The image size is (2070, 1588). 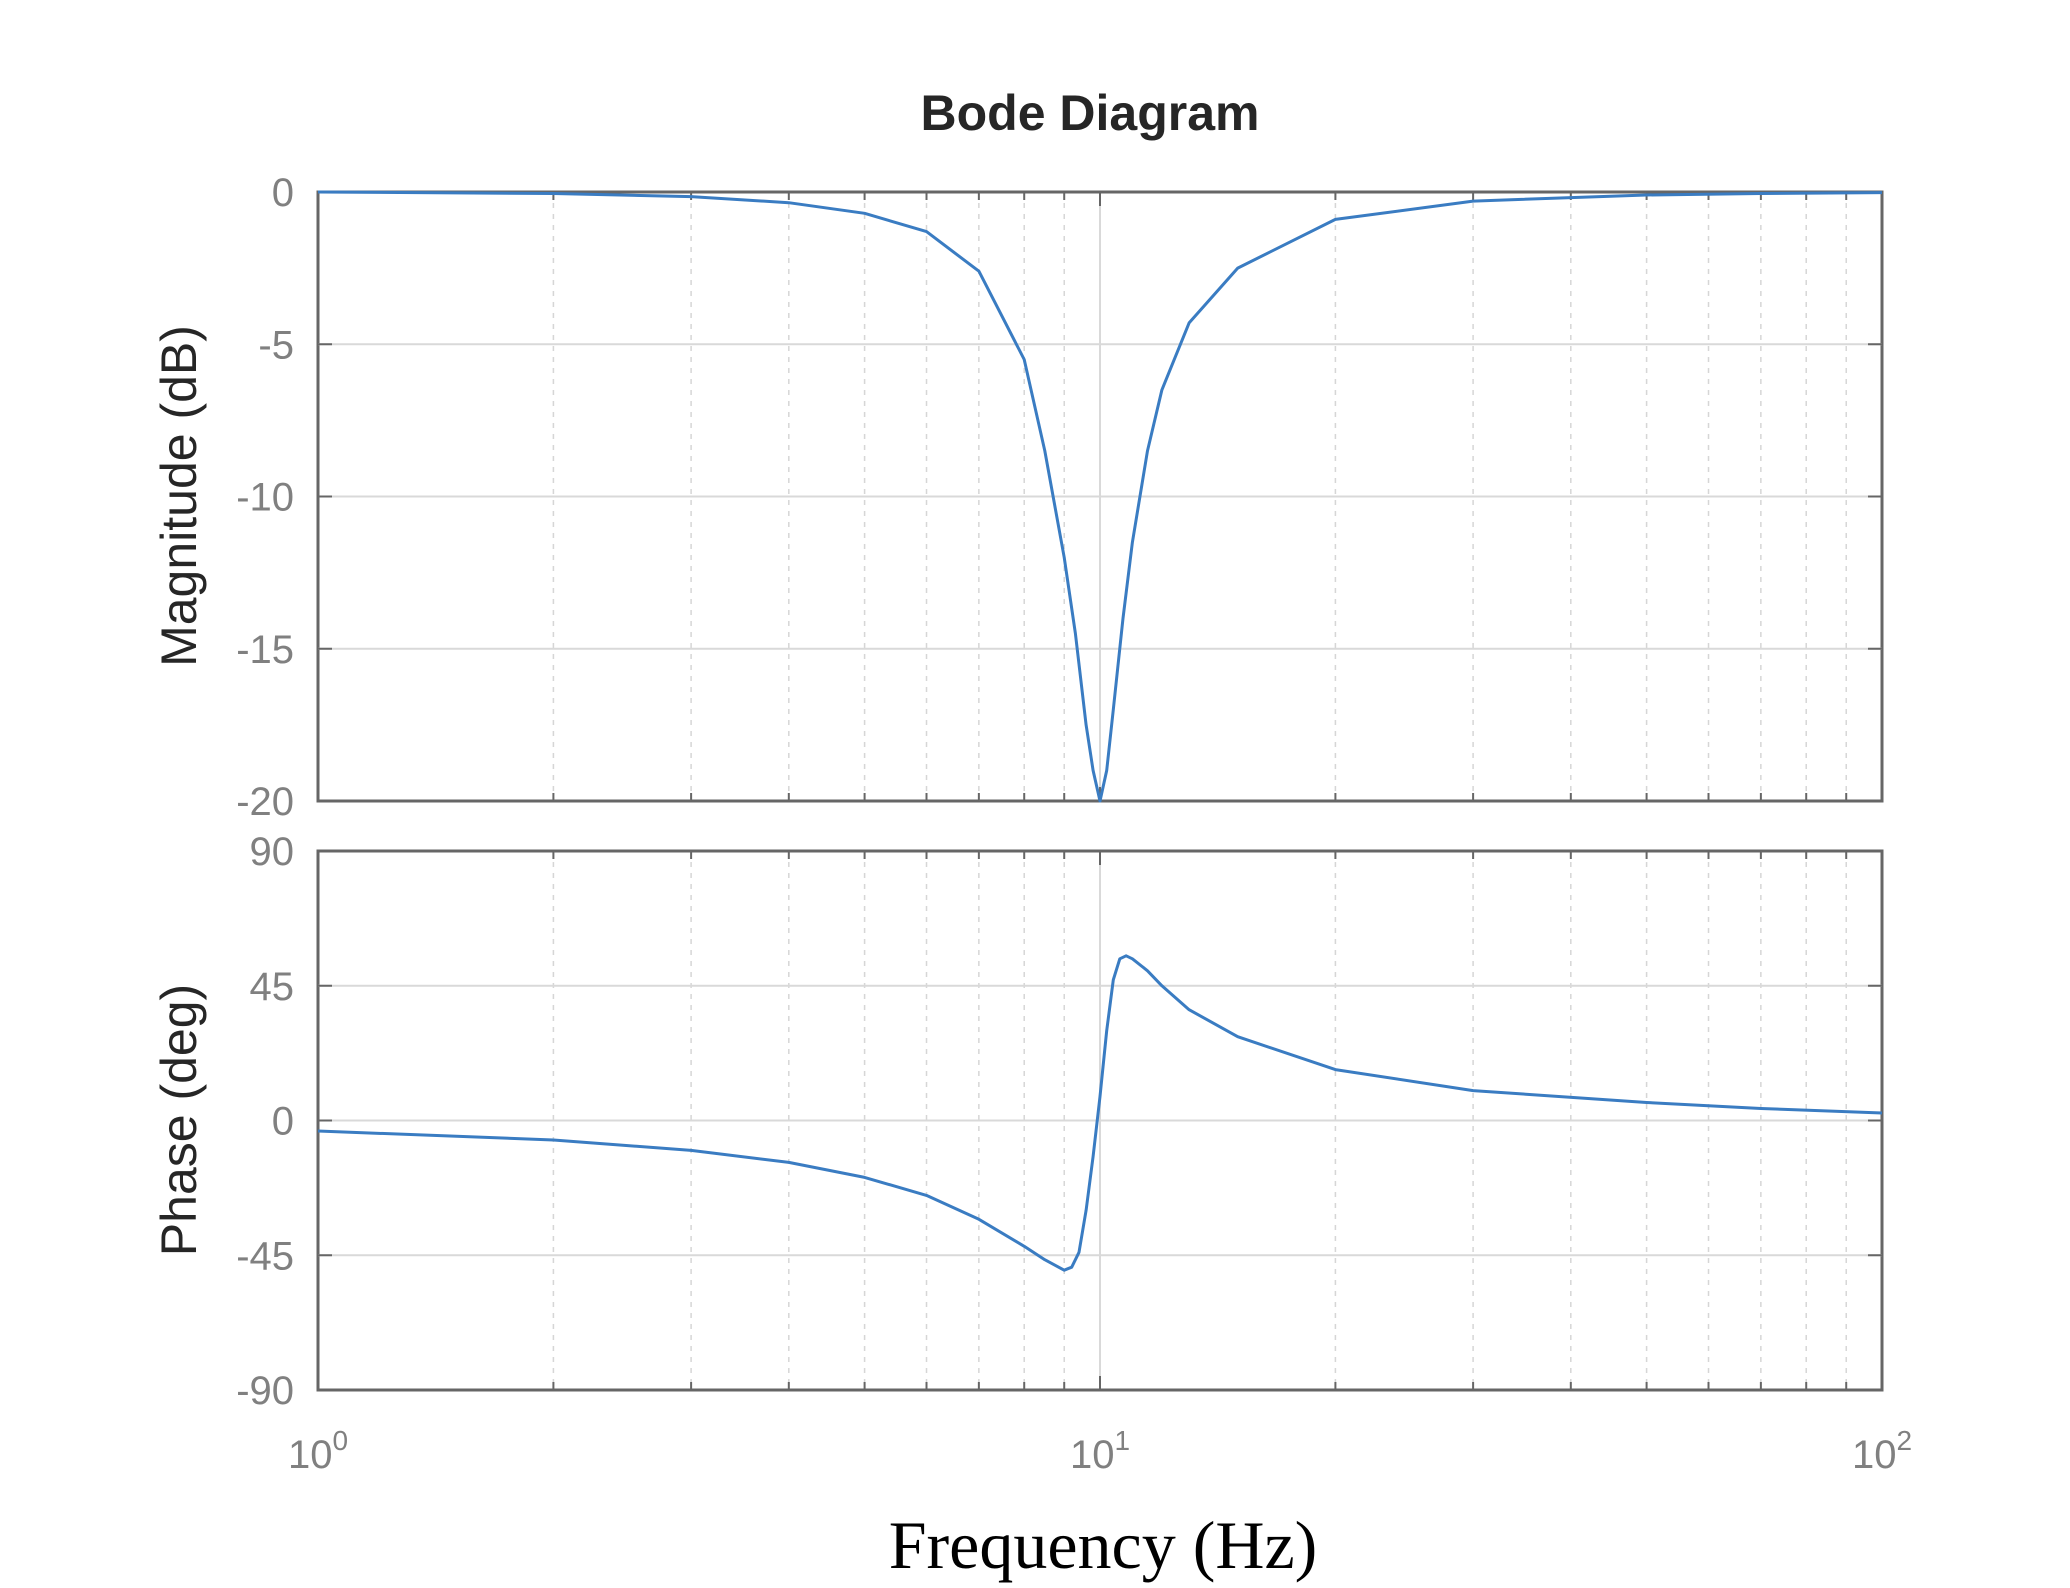 What do you see at coordinates (1904, 1440) in the screenshot?
I see `x-tick-exponent: 2` at bounding box center [1904, 1440].